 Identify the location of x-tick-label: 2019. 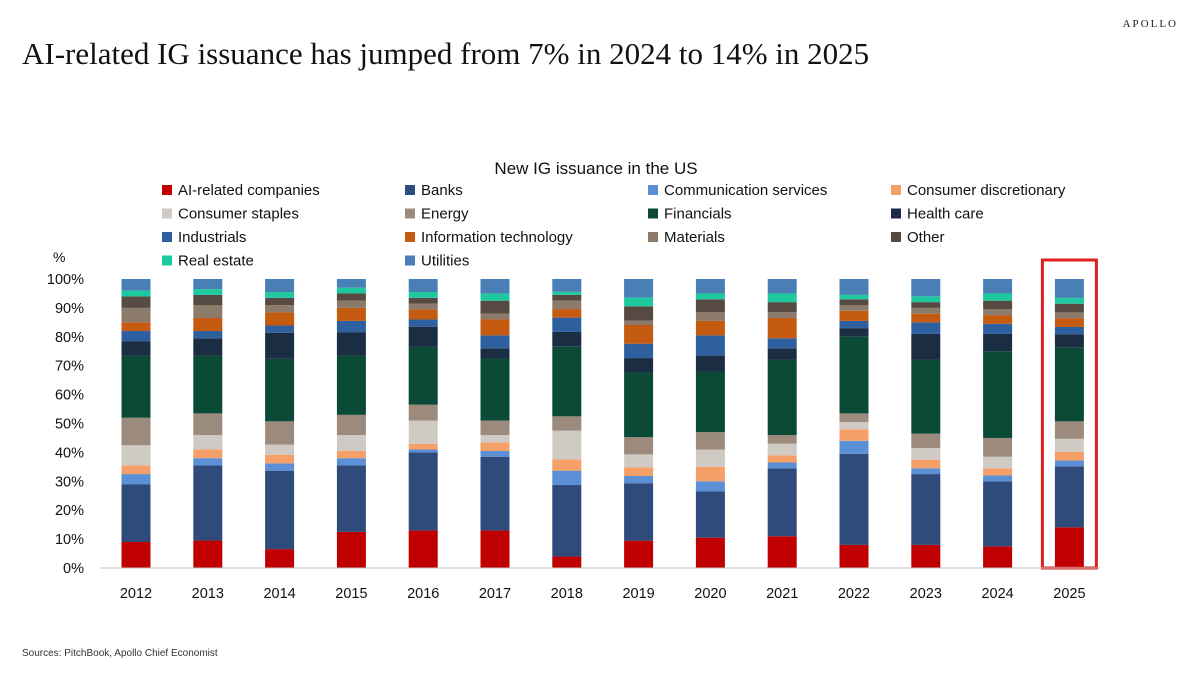
(638, 594).